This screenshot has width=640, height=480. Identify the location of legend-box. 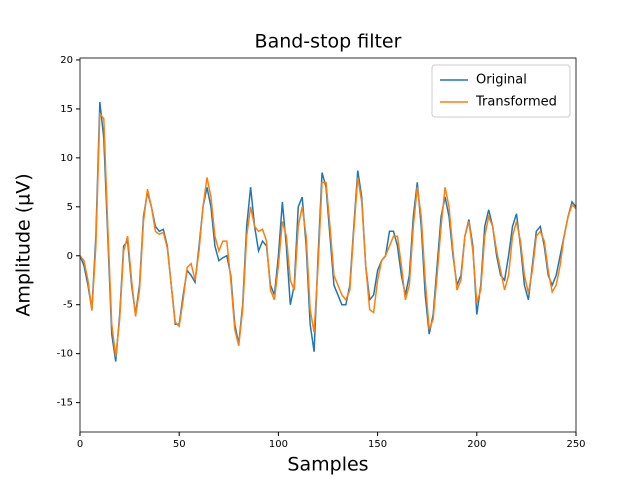
(501, 91).